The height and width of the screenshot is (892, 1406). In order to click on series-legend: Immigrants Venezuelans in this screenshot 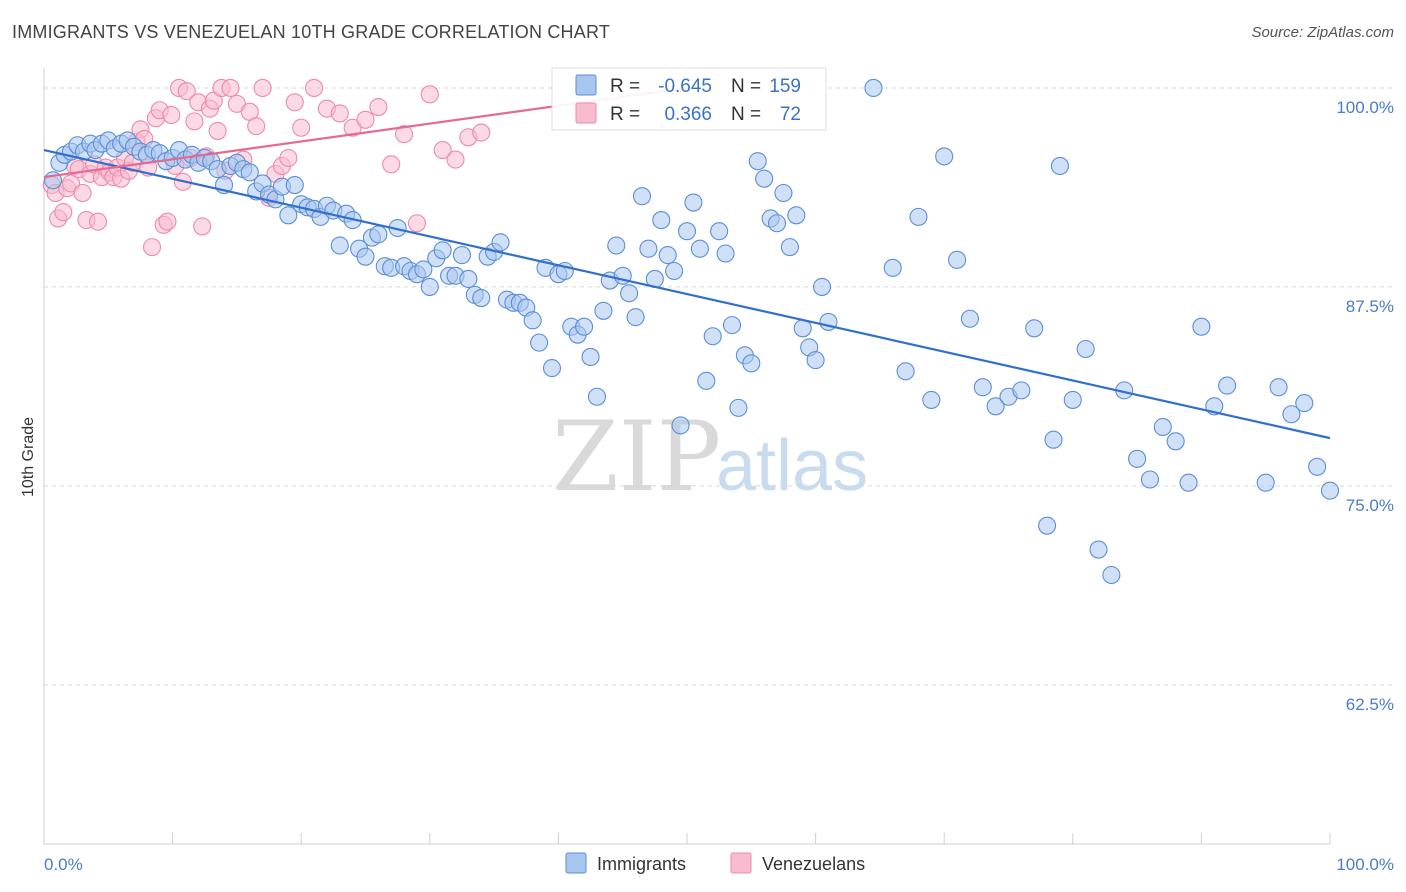, I will do `click(715, 863)`.